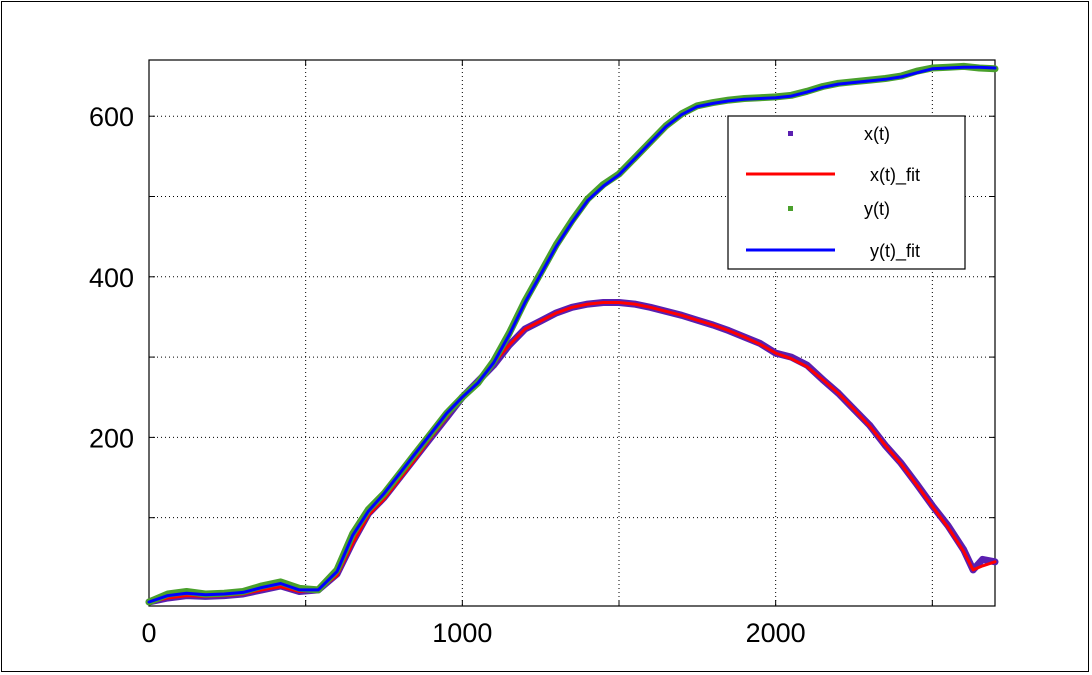  I want to click on legend-box, so click(846, 192).